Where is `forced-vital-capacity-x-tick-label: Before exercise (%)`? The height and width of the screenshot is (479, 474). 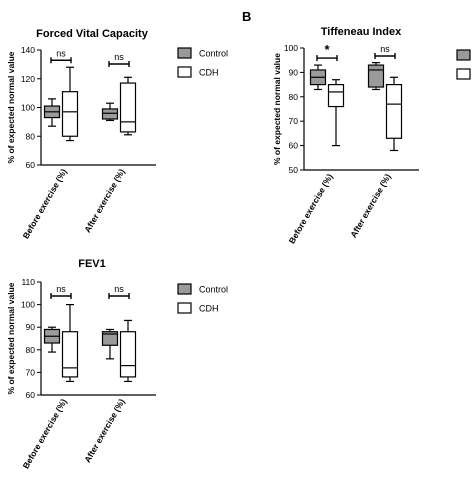 forced-vital-capacity-x-tick-label: Before exercise (%) is located at coordinates (45, 203).